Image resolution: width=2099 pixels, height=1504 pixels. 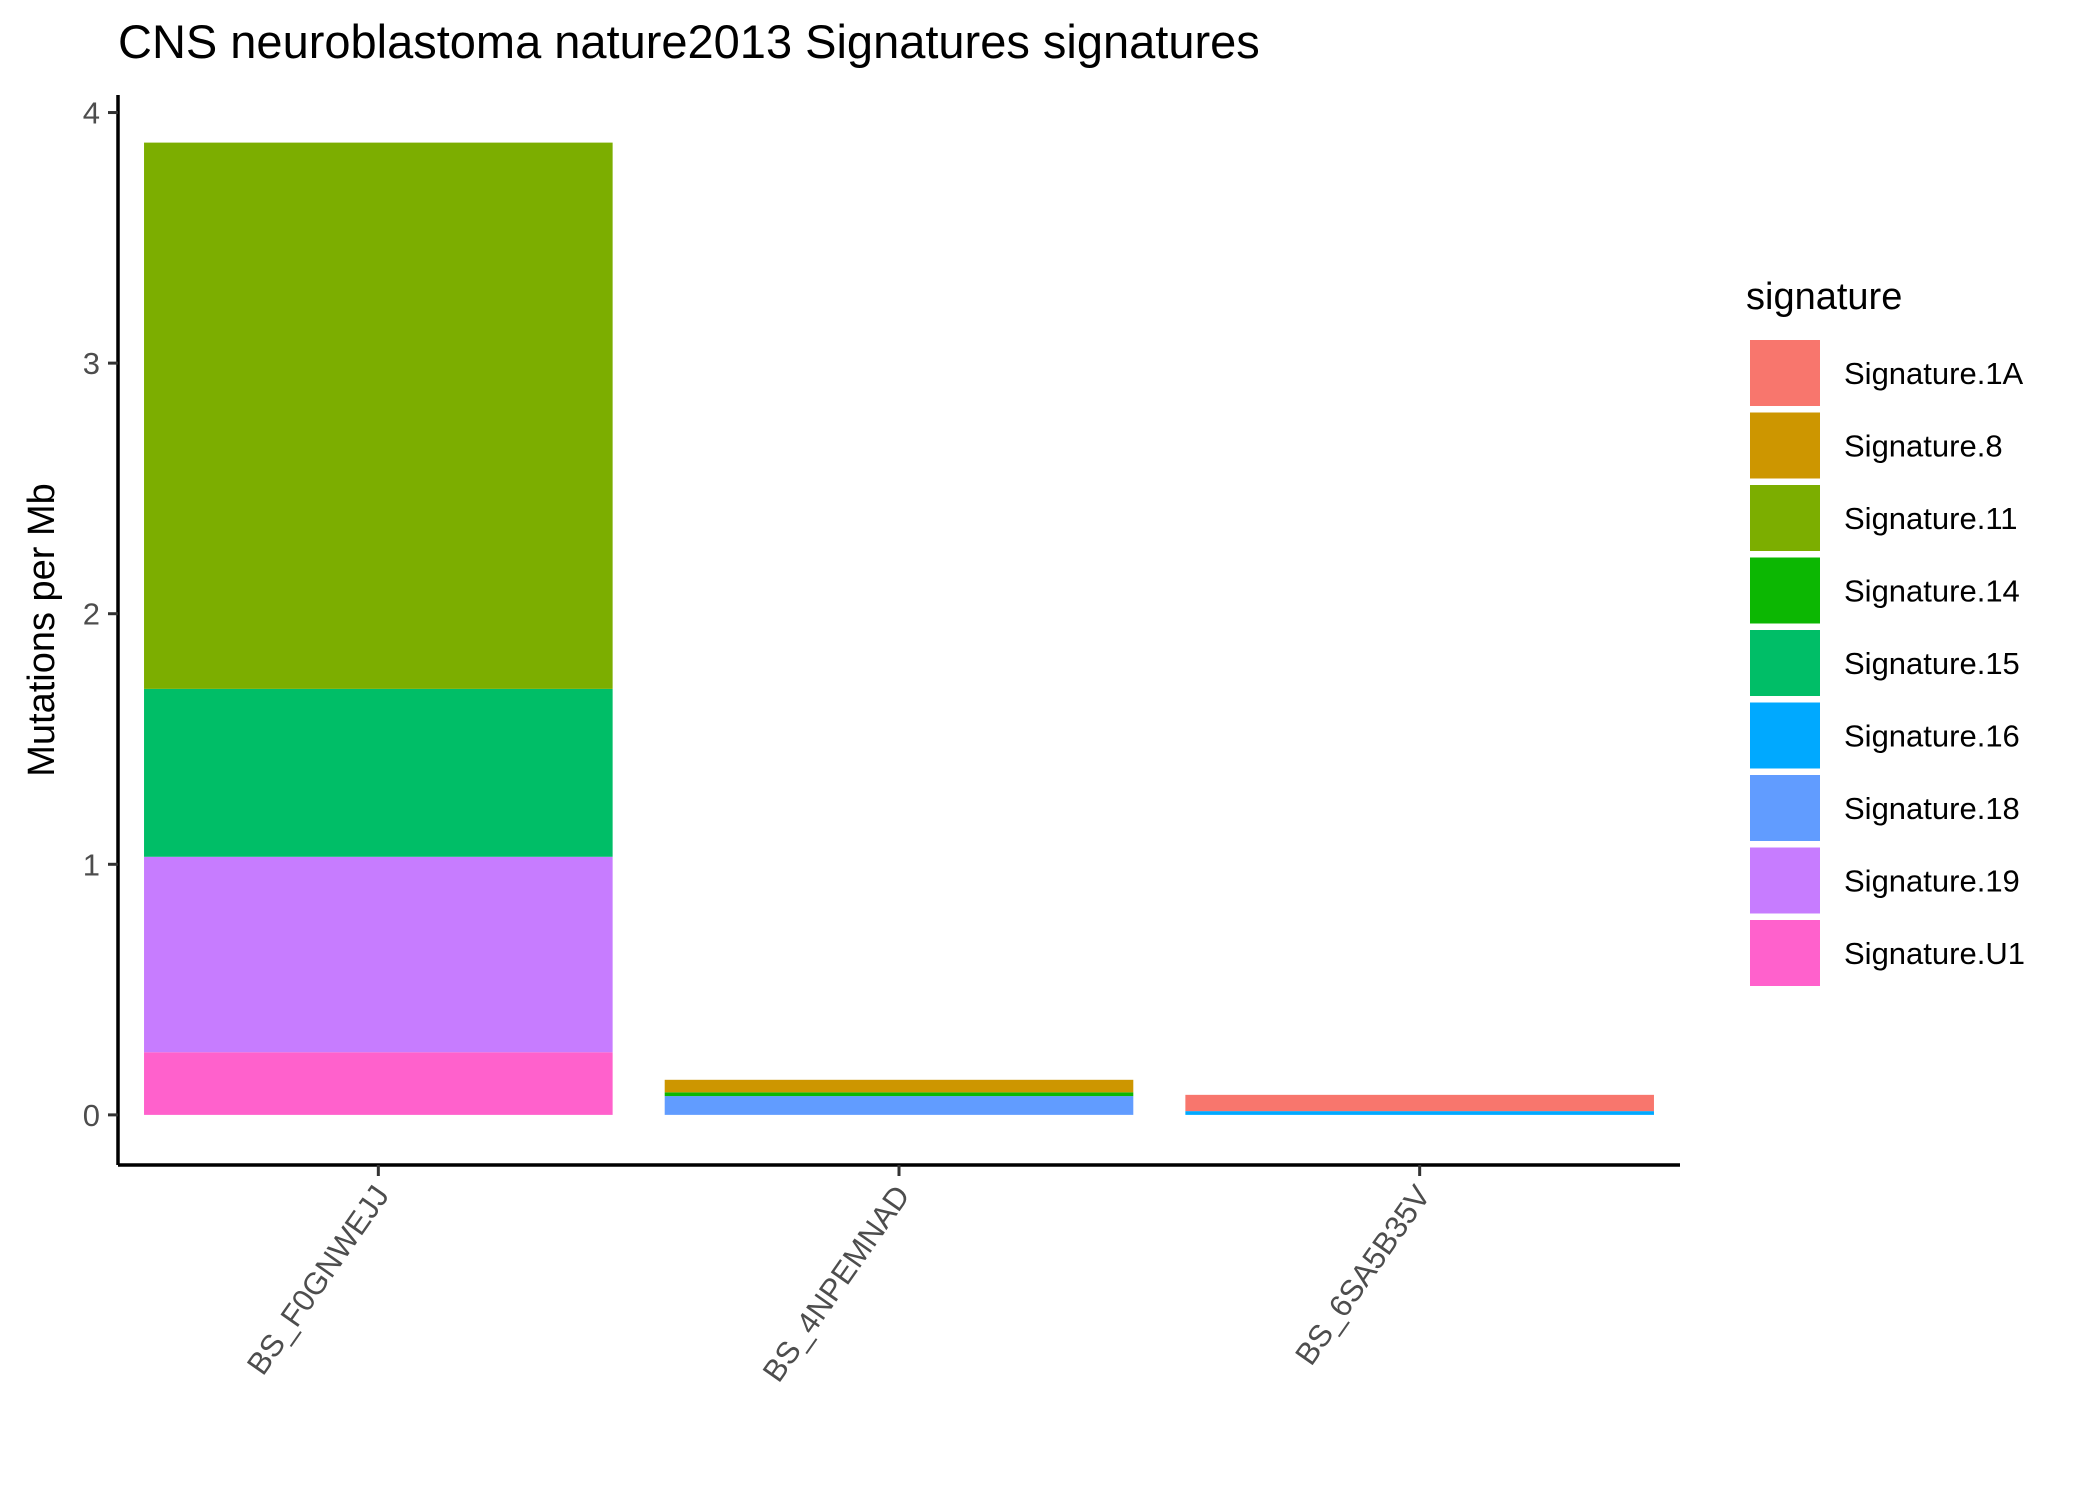 I want to click on y-tick-label-3: 3, so click(x=91, y=363).